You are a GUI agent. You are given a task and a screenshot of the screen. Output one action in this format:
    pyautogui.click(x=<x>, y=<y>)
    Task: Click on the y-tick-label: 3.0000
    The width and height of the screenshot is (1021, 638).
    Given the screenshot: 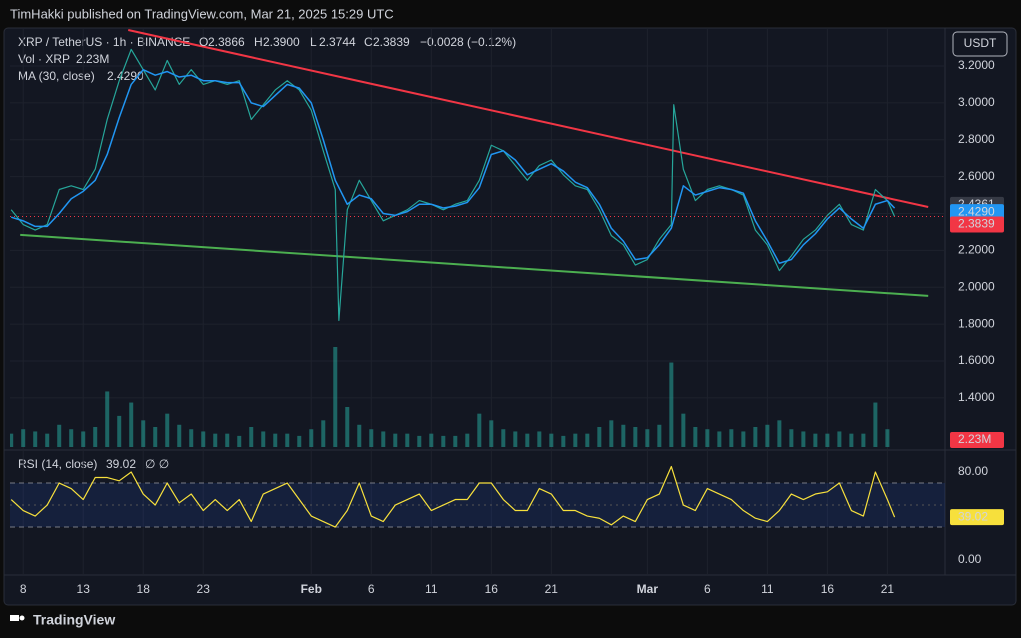 What is the action you would take?
    pyautogui.click(x=976, y=102)
    